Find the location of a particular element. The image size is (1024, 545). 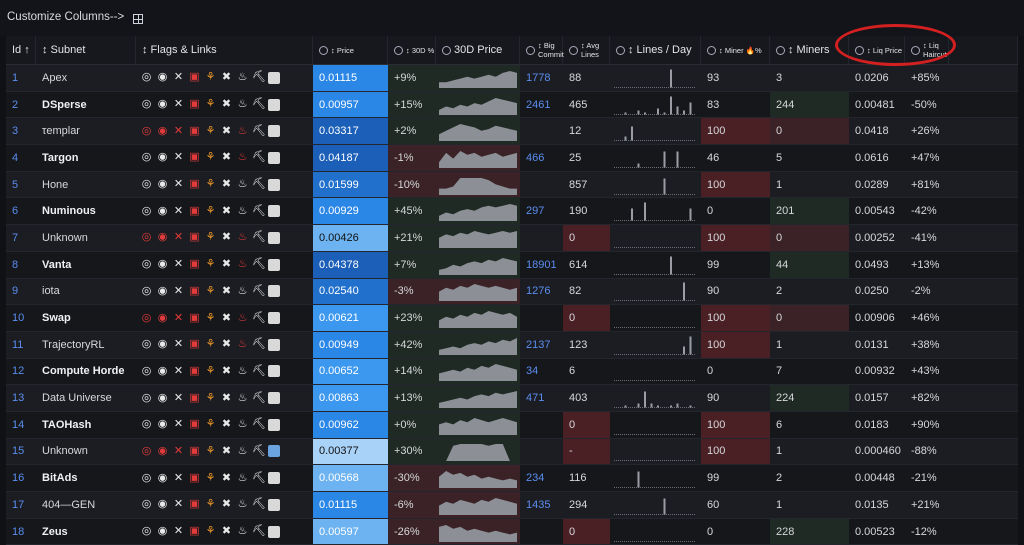

column-header-price: ↕ Price is located at coordinates (350, 50).